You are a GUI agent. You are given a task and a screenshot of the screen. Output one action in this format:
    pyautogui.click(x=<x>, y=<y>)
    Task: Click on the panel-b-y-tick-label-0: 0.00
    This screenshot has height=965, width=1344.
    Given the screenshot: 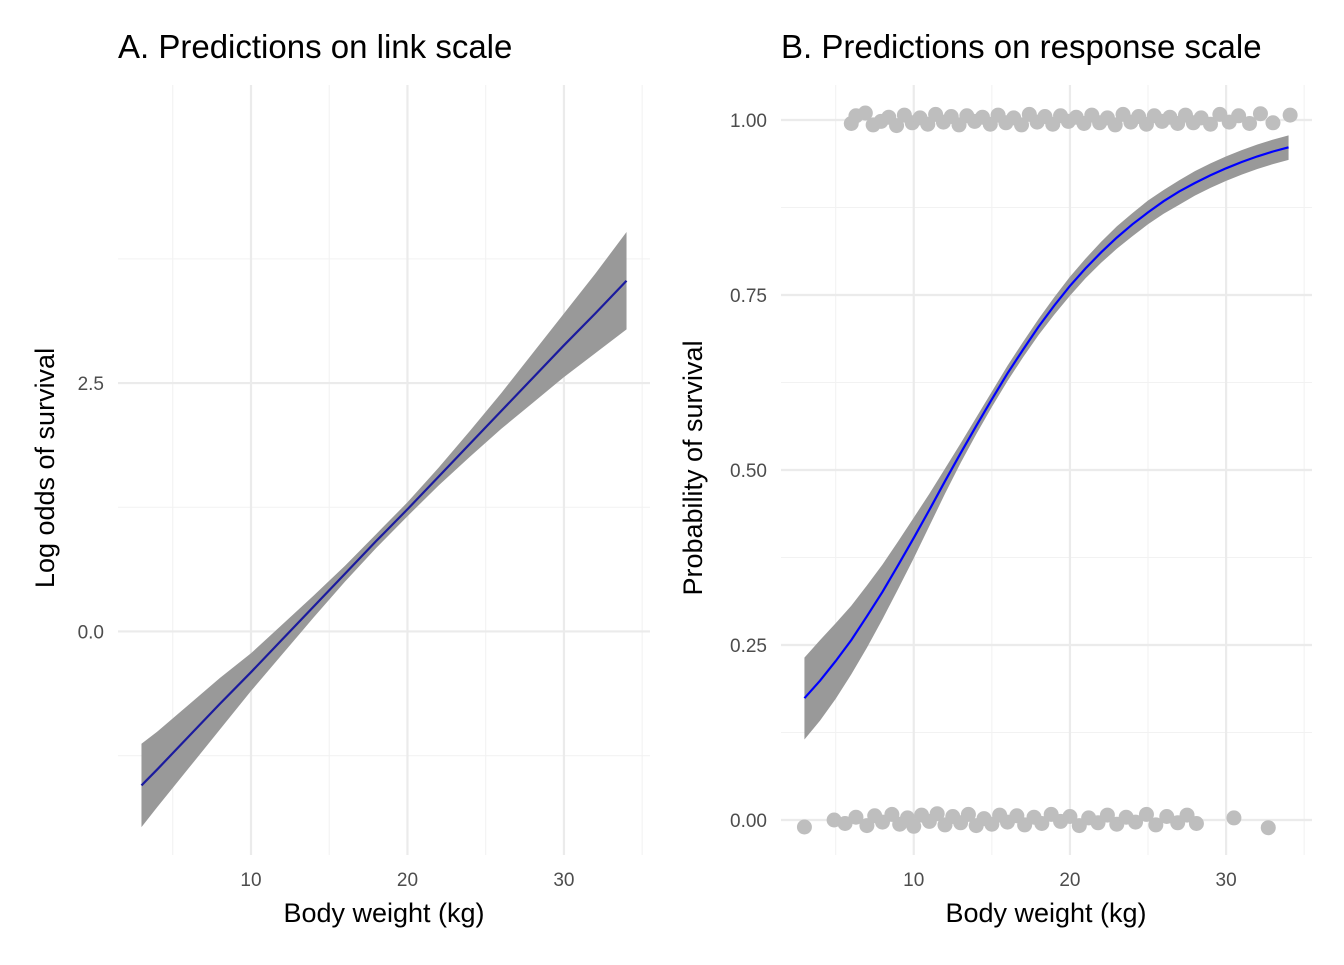 What is the action you would take?
    pyautogui.click(x=748, y=821)
    